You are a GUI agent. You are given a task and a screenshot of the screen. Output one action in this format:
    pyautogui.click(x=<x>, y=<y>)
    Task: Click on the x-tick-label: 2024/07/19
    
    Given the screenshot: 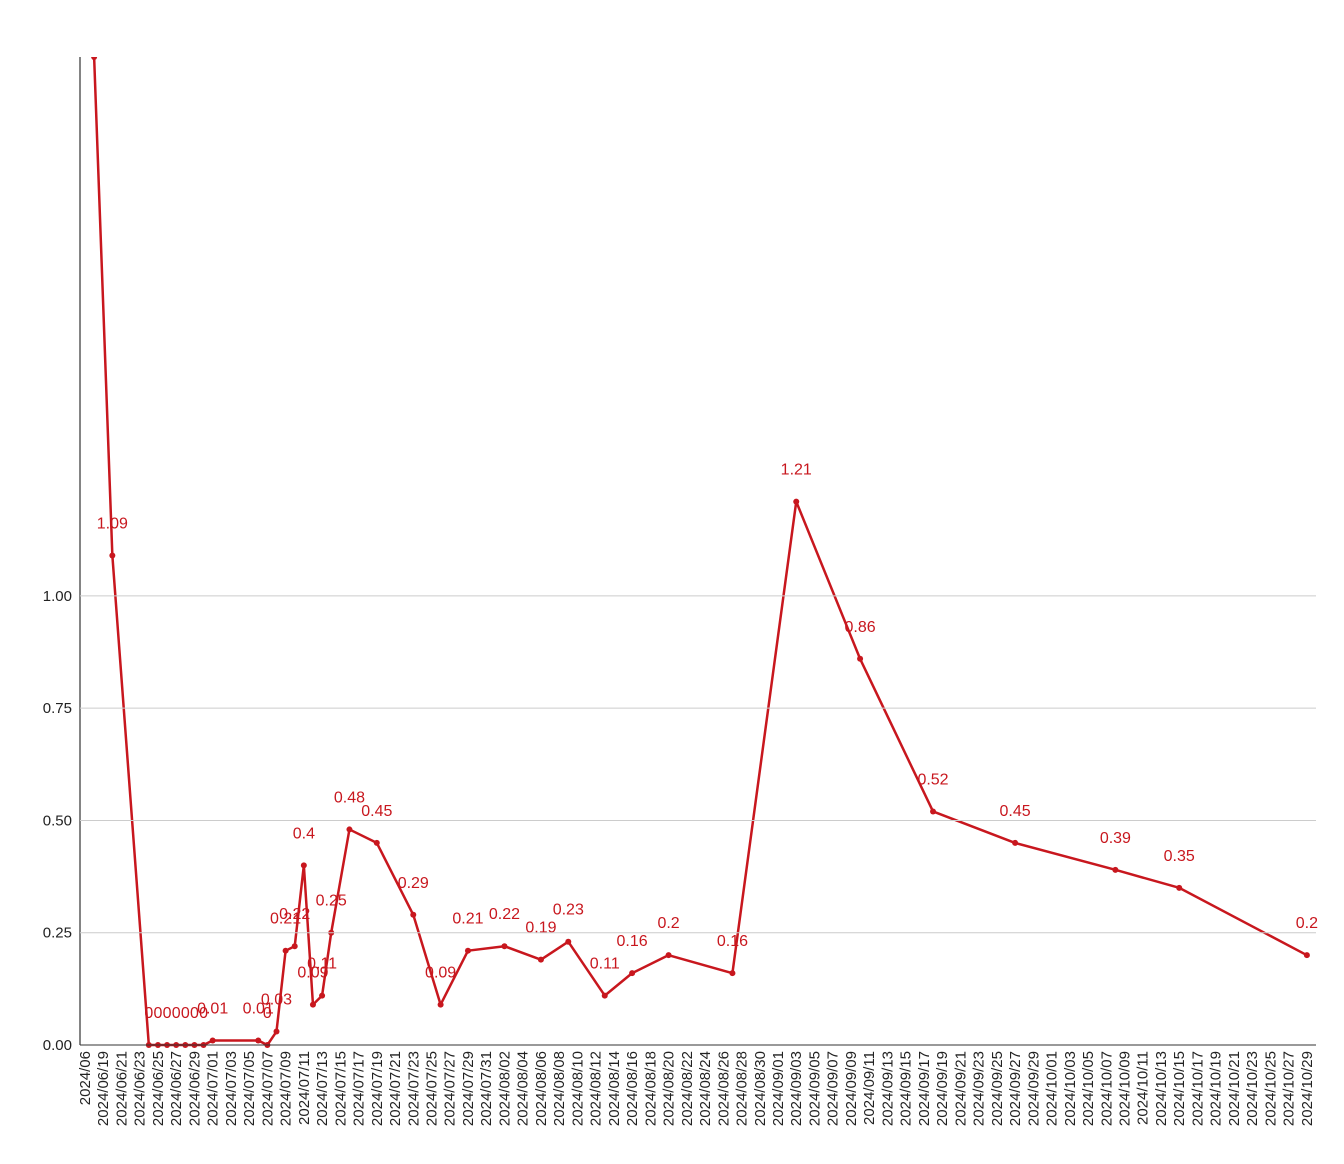 What is the action you would take?
    pyautogui.click(x=377, y=1088)
    